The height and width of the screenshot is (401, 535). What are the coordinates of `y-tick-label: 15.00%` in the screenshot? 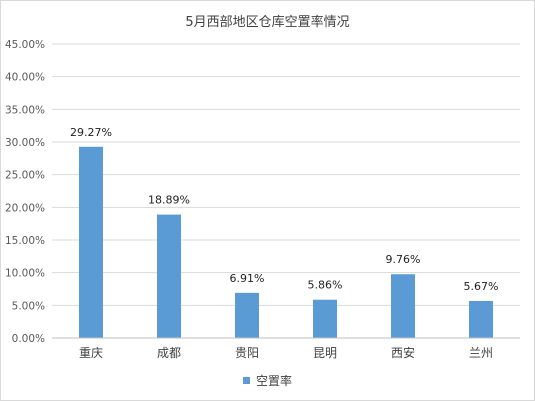 It's located at (25, 241).